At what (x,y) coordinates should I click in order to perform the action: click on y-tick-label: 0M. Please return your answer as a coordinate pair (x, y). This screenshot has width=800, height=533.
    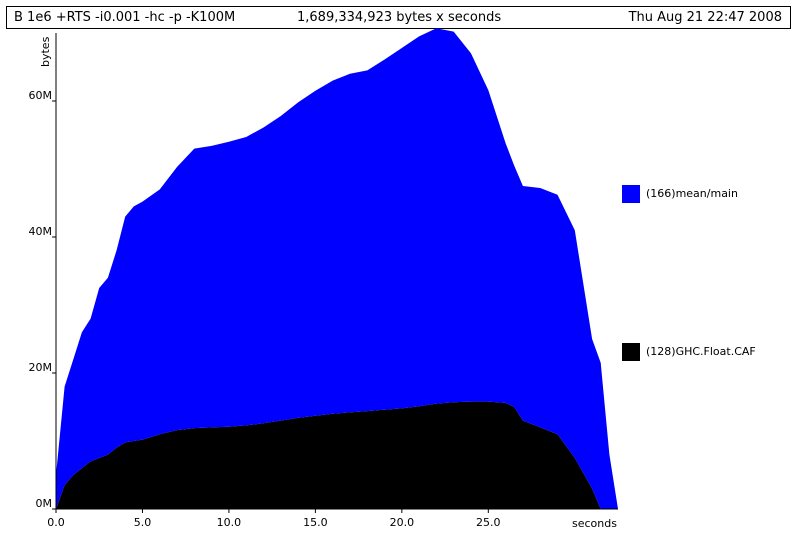
    Looking at the image, I should click on (44, 503).